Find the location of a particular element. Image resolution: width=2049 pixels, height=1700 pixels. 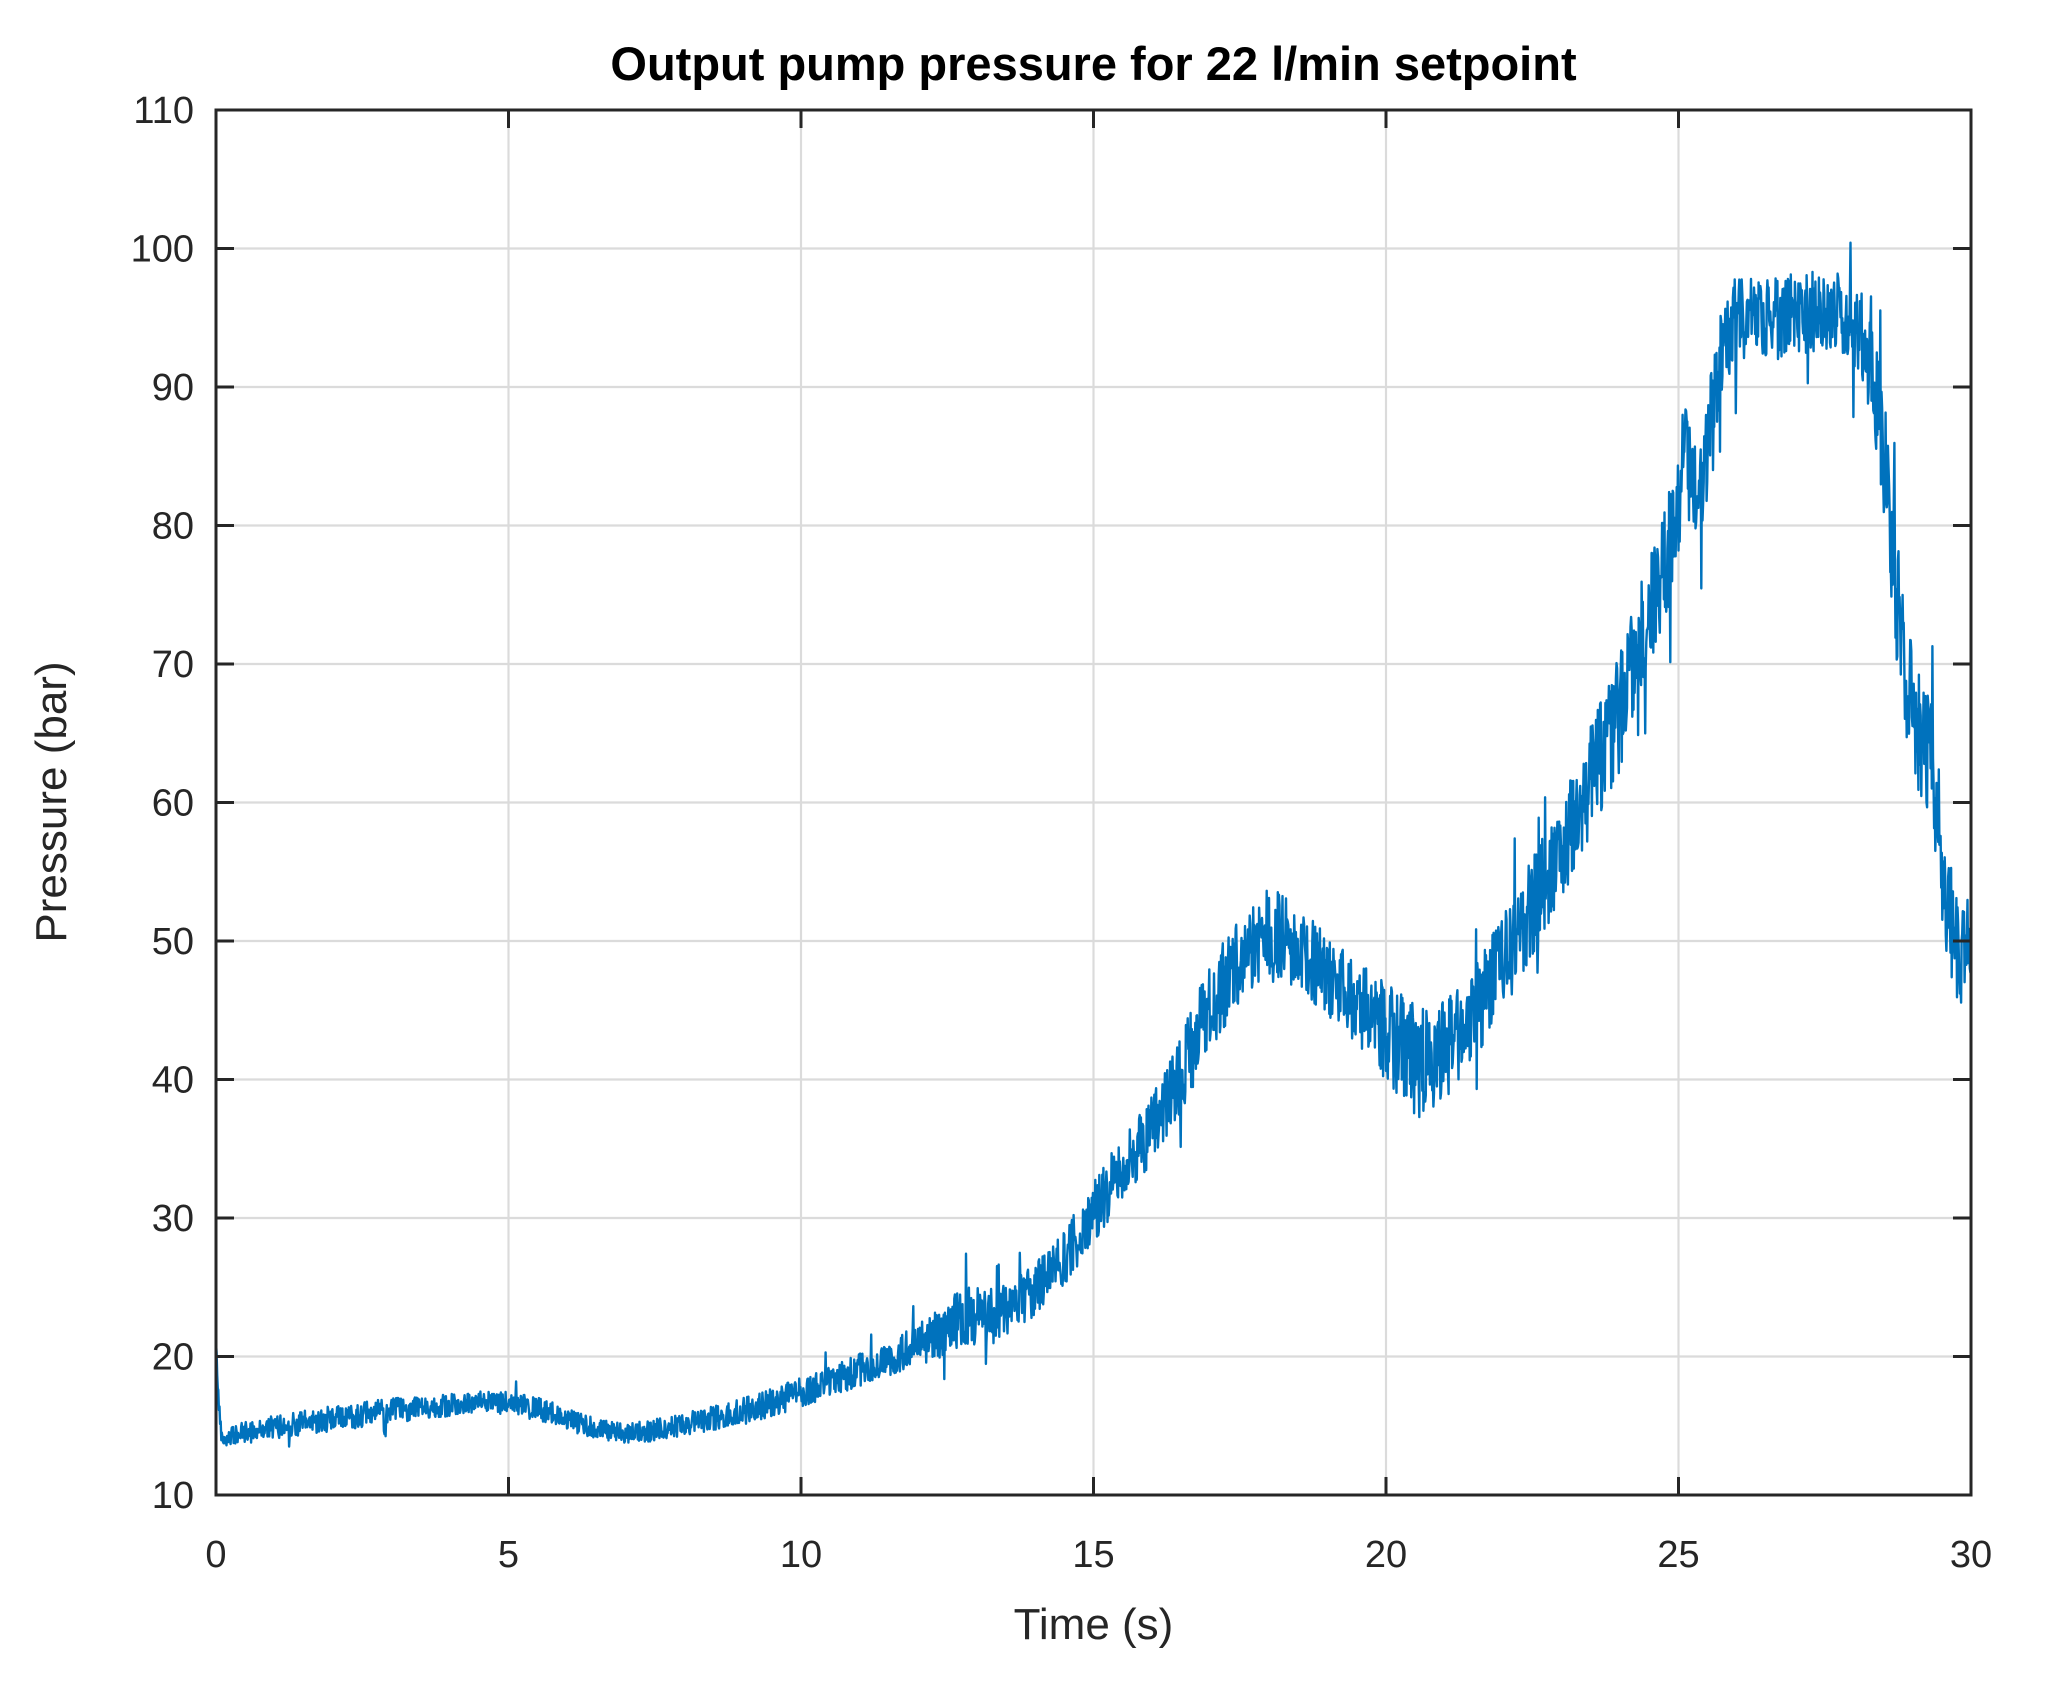

y-tick-label: 70 is located at coordinates (173, 665).